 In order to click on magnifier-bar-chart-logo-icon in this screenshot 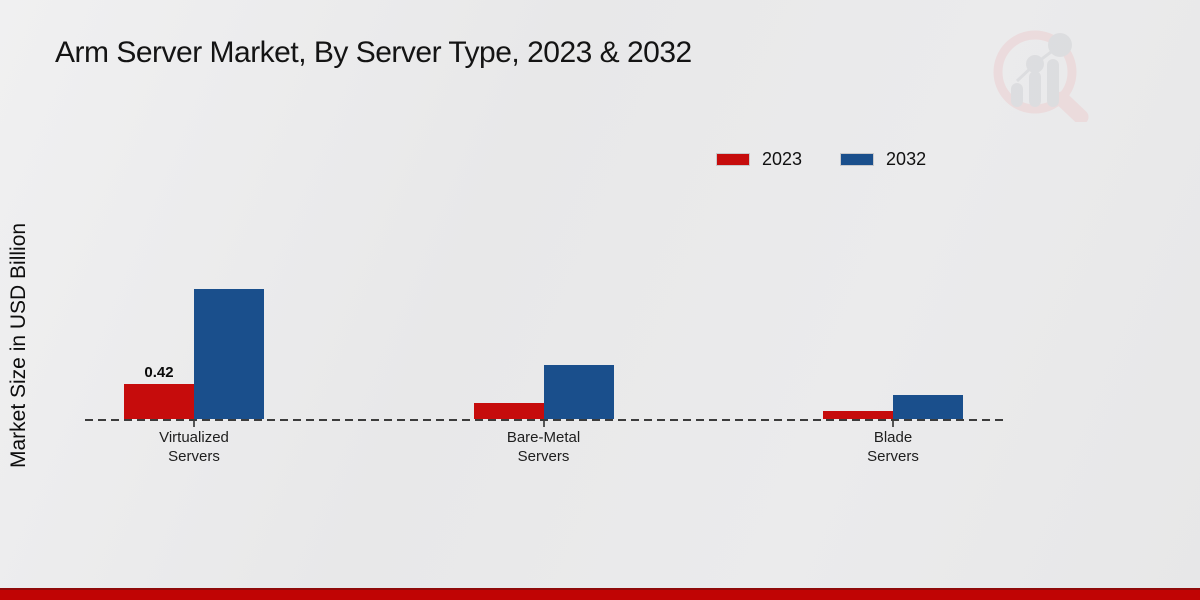, I will do `click(1041, 76)`.